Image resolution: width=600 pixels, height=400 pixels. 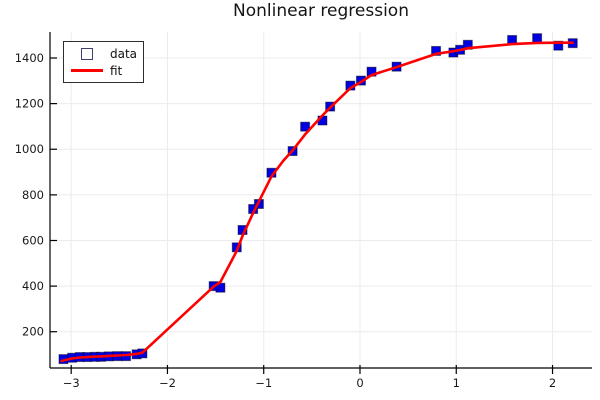 What do you see at coordinates (33, 240) in the screenshot?
I see `y-tick-label: 600` at bounding box center [33, 240].